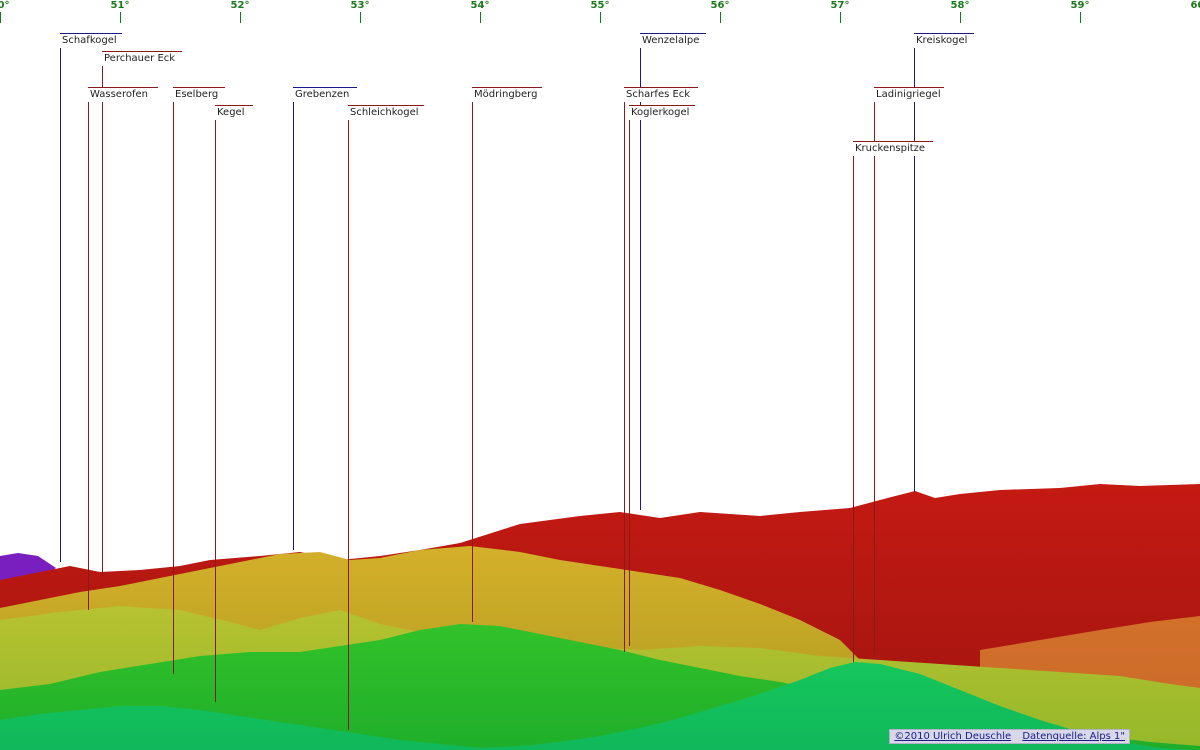 This screenshot has height=750, width=1200. Describe the element at coordinates (5, 5) in the screenshot. I see `axis-tick-label: 50°` at that location.